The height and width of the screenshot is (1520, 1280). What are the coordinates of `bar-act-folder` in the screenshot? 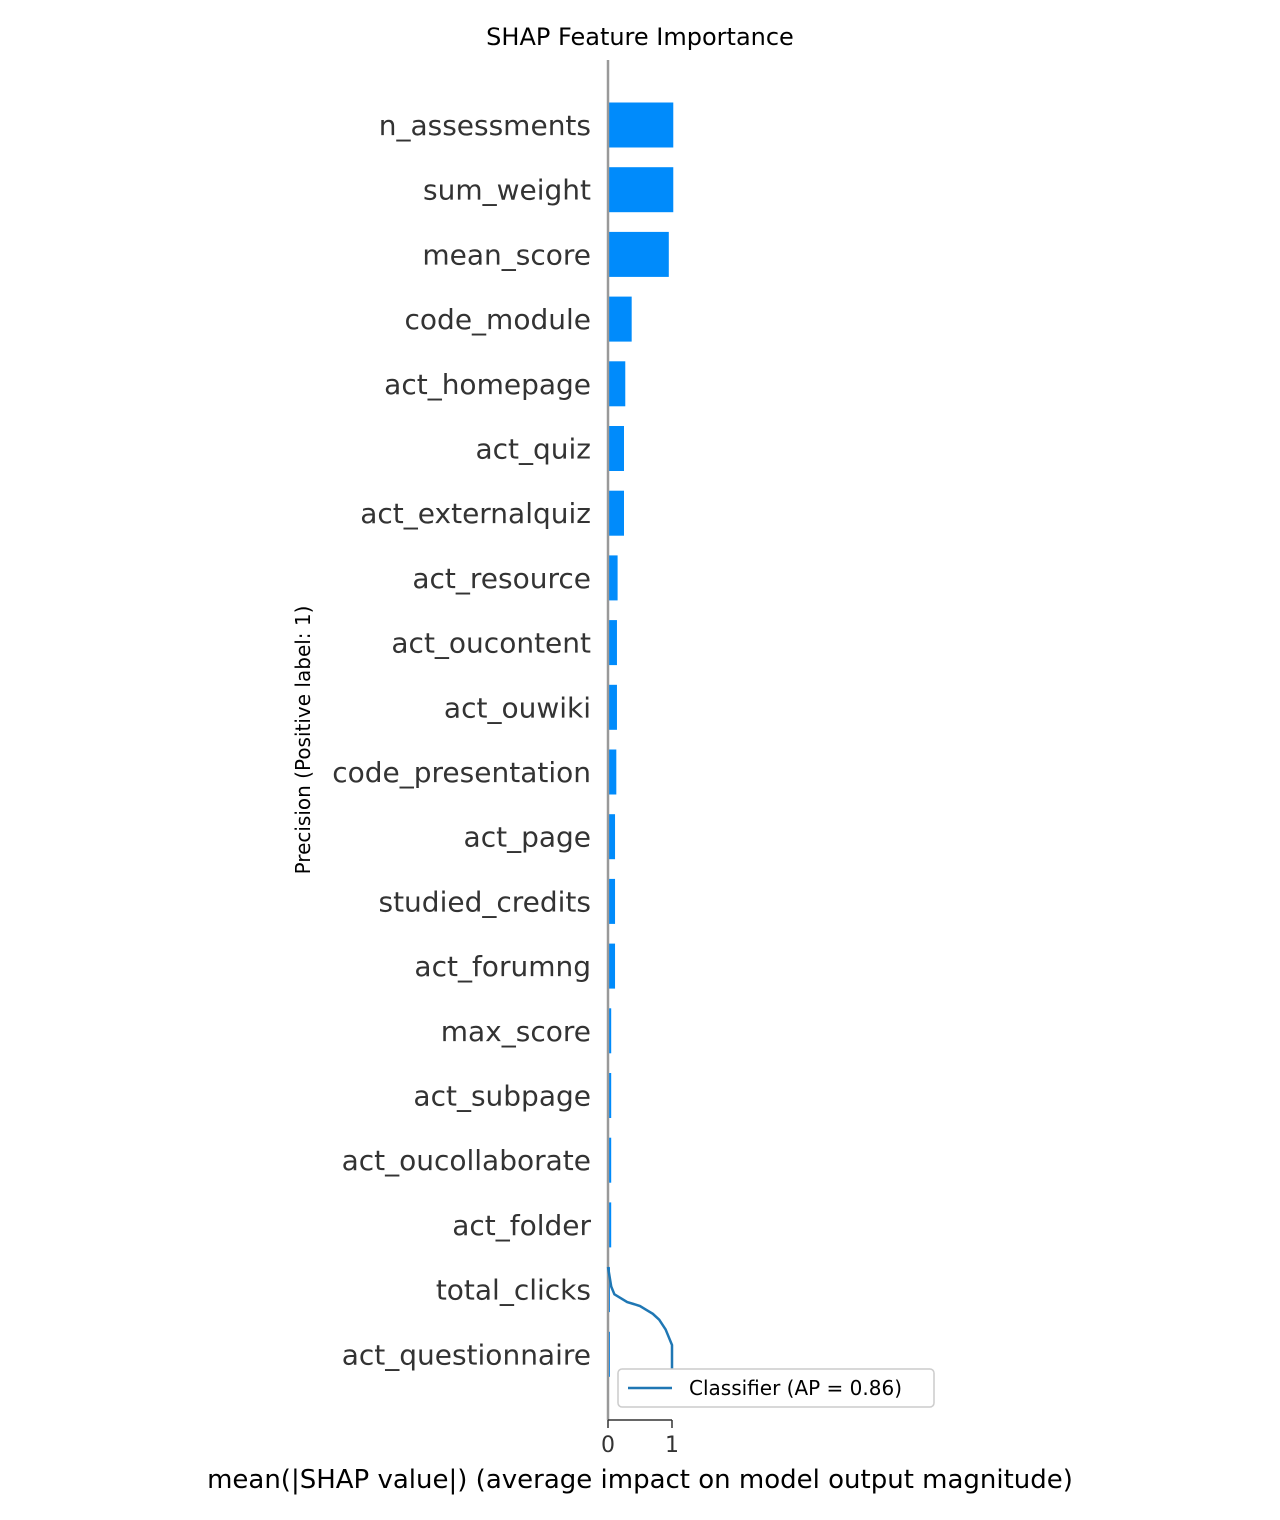 It's located at (610, 1225).